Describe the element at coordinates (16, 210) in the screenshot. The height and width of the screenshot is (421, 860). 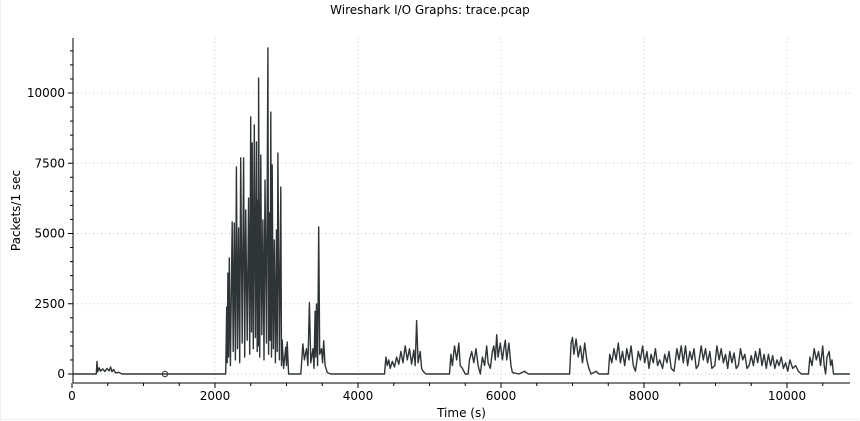
I see `y-axis-label: Packets/1 sec` at that location.